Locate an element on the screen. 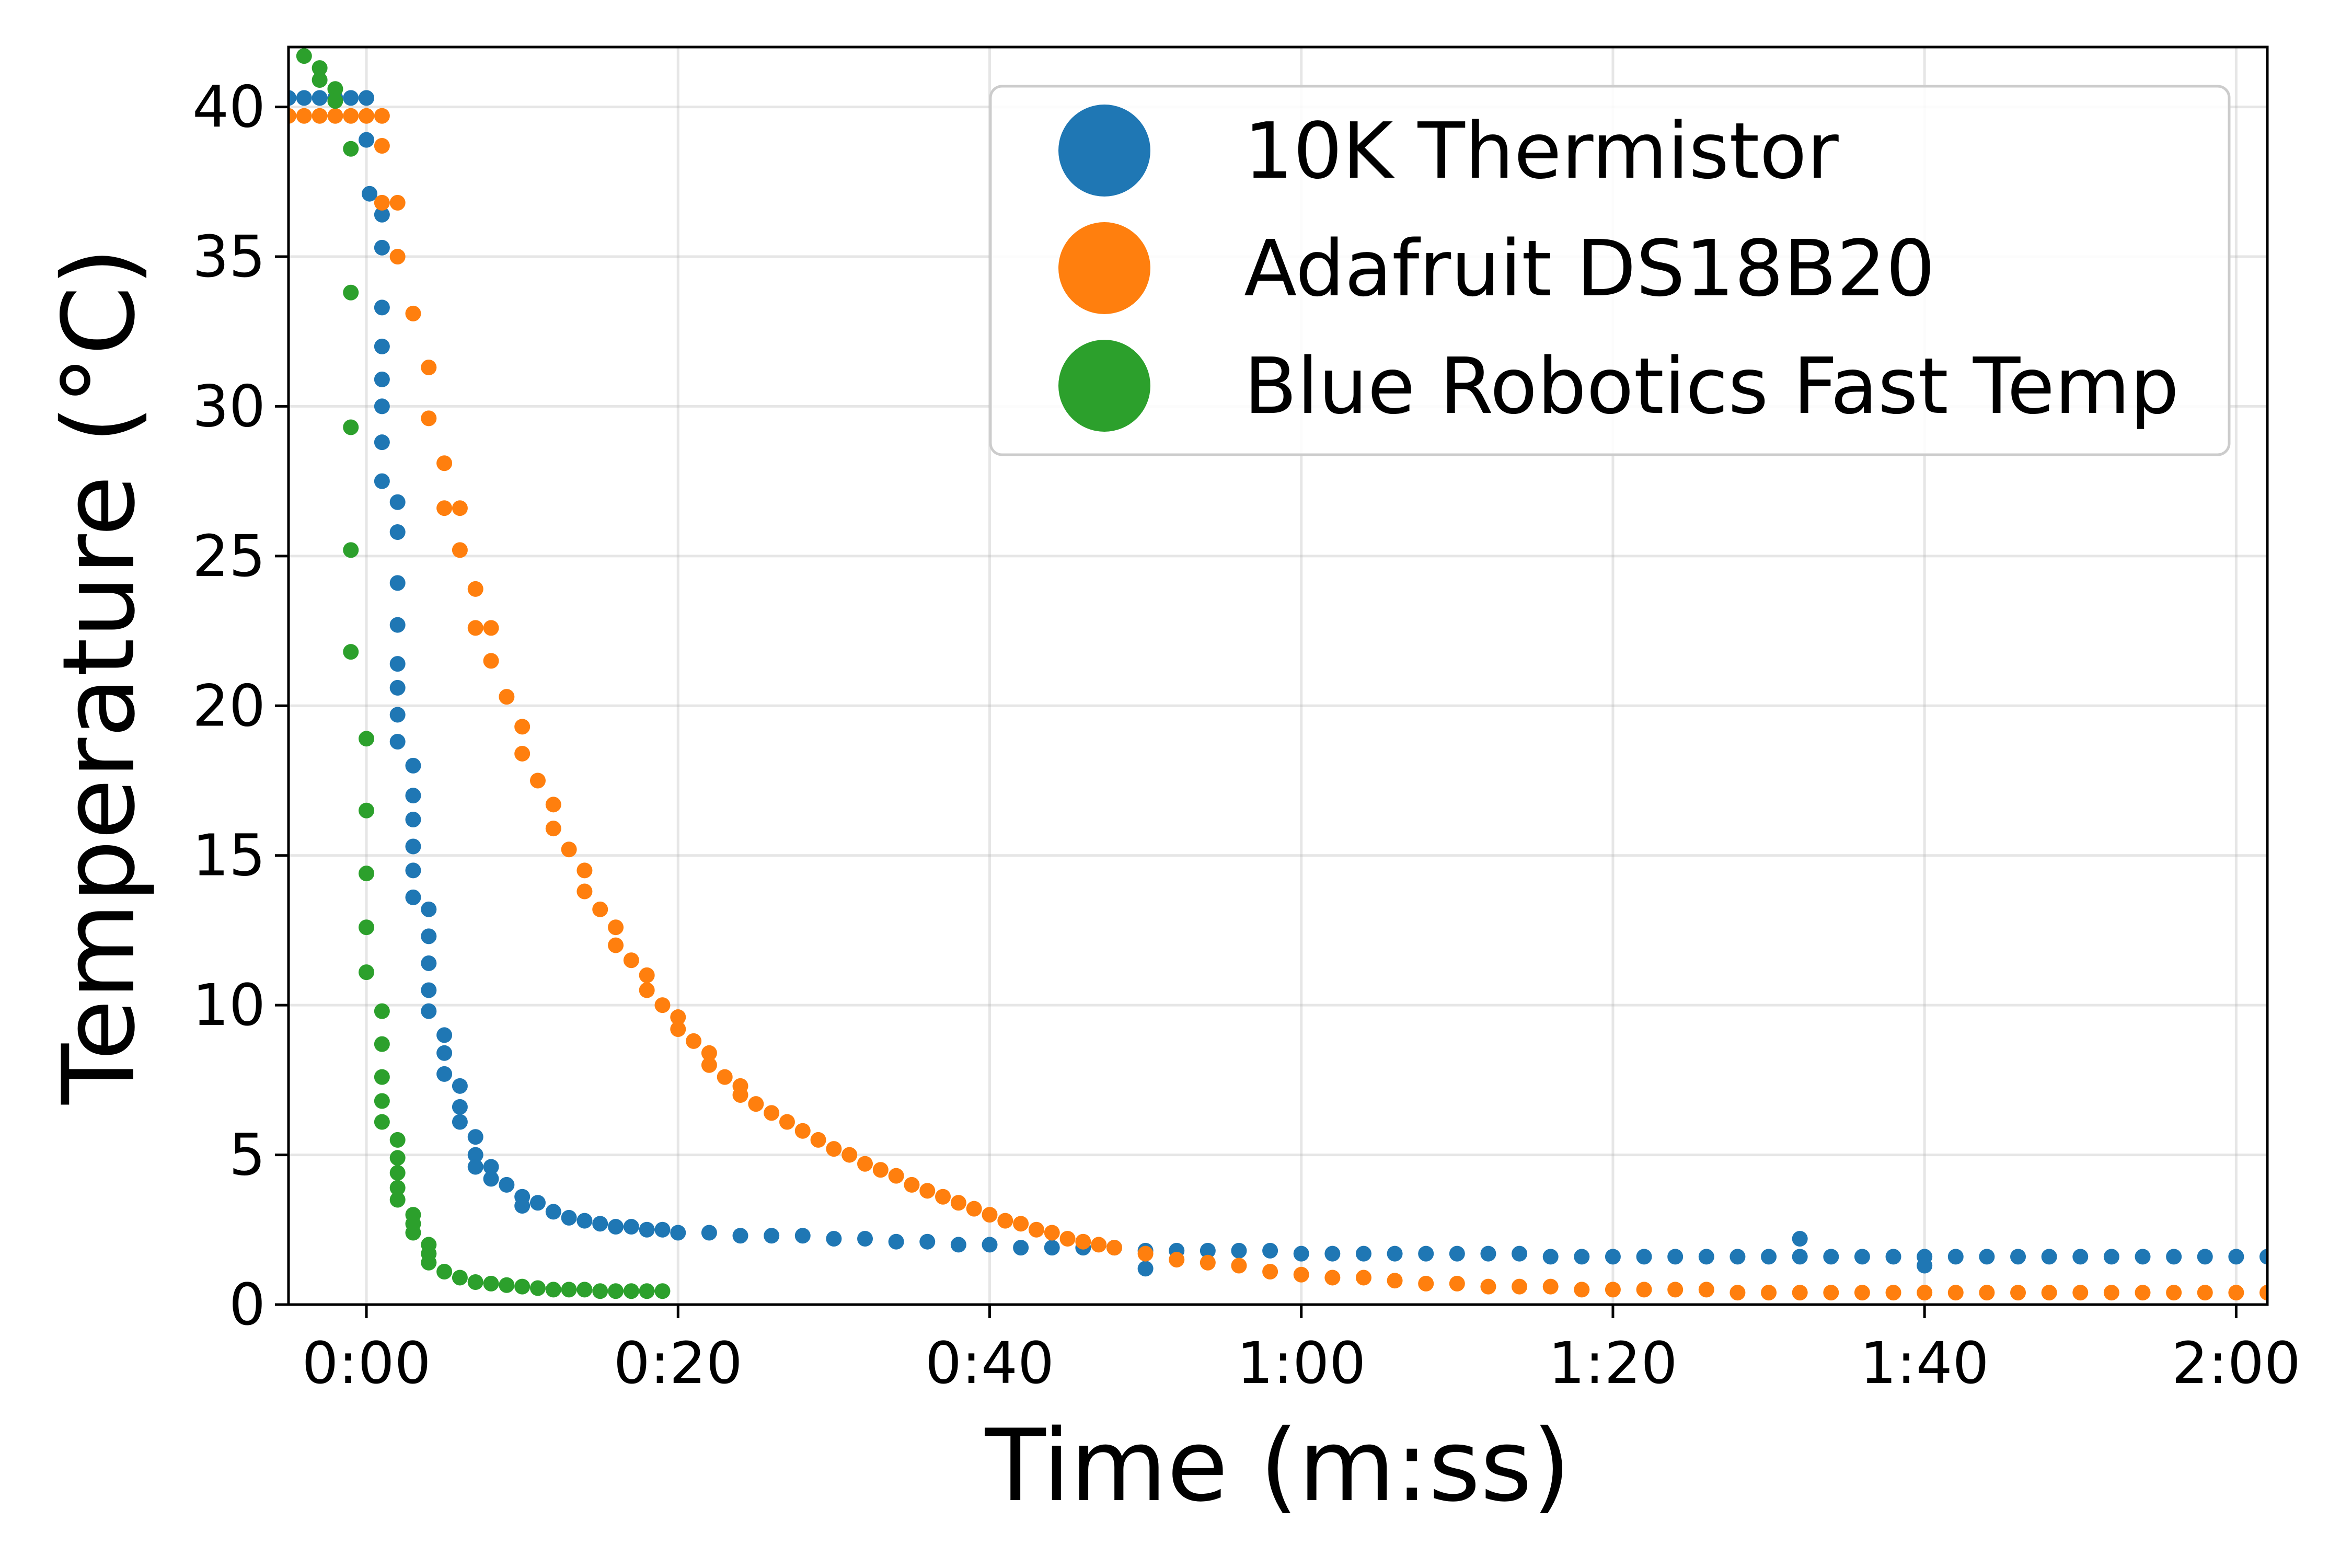  legend-box is located at coordinates (1610, 270).